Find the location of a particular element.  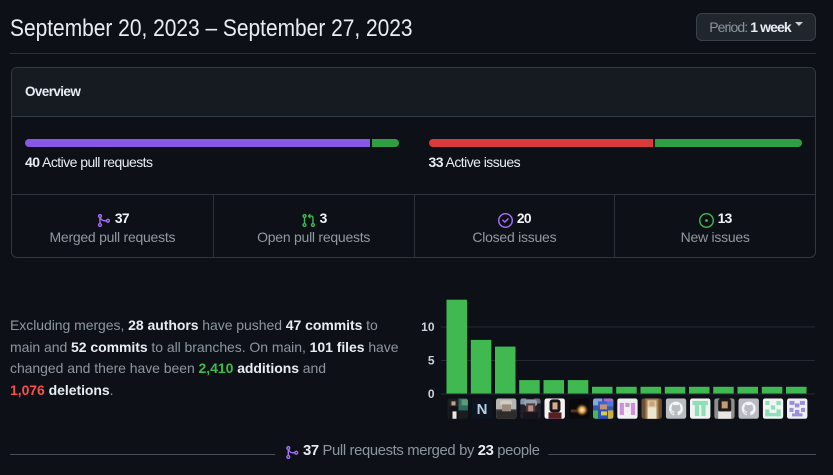

svg-text: N is located at coordinates (482, 409).